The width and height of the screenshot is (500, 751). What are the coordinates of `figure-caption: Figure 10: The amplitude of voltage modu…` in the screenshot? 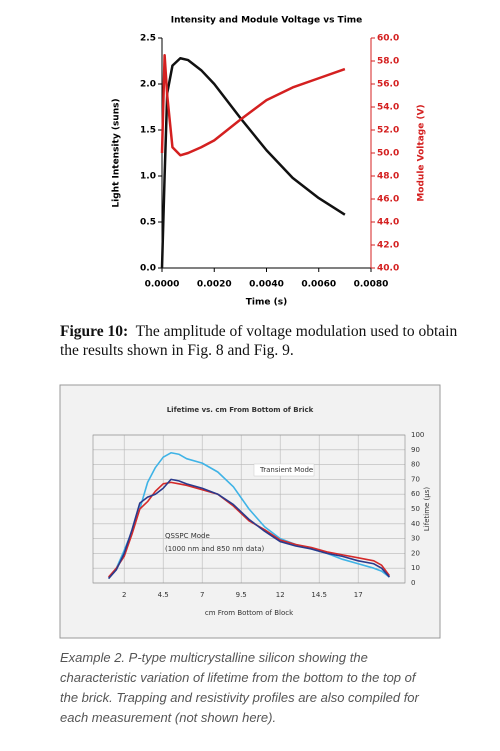 It's located at (270, 341).